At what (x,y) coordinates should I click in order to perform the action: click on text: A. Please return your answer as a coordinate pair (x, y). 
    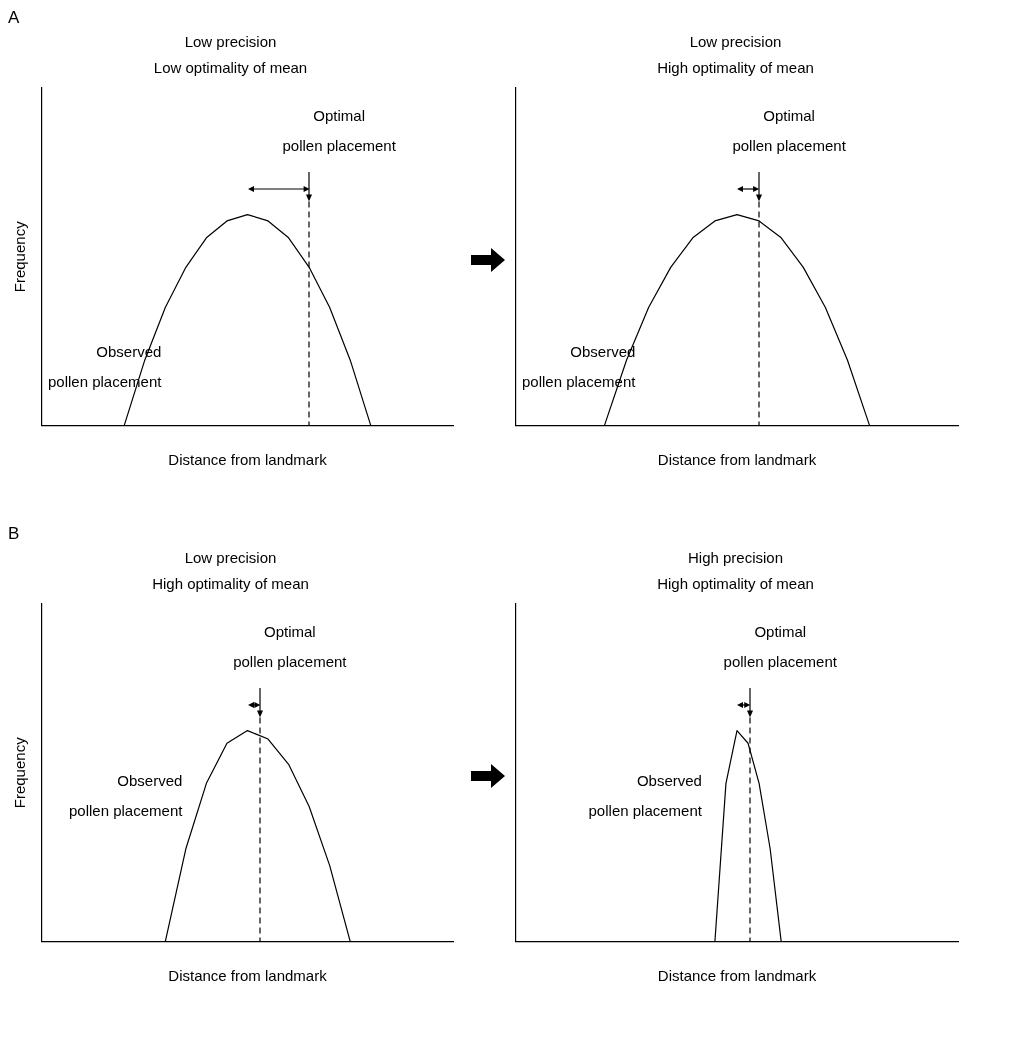
    Looking at the image, I should click on (14, 17).